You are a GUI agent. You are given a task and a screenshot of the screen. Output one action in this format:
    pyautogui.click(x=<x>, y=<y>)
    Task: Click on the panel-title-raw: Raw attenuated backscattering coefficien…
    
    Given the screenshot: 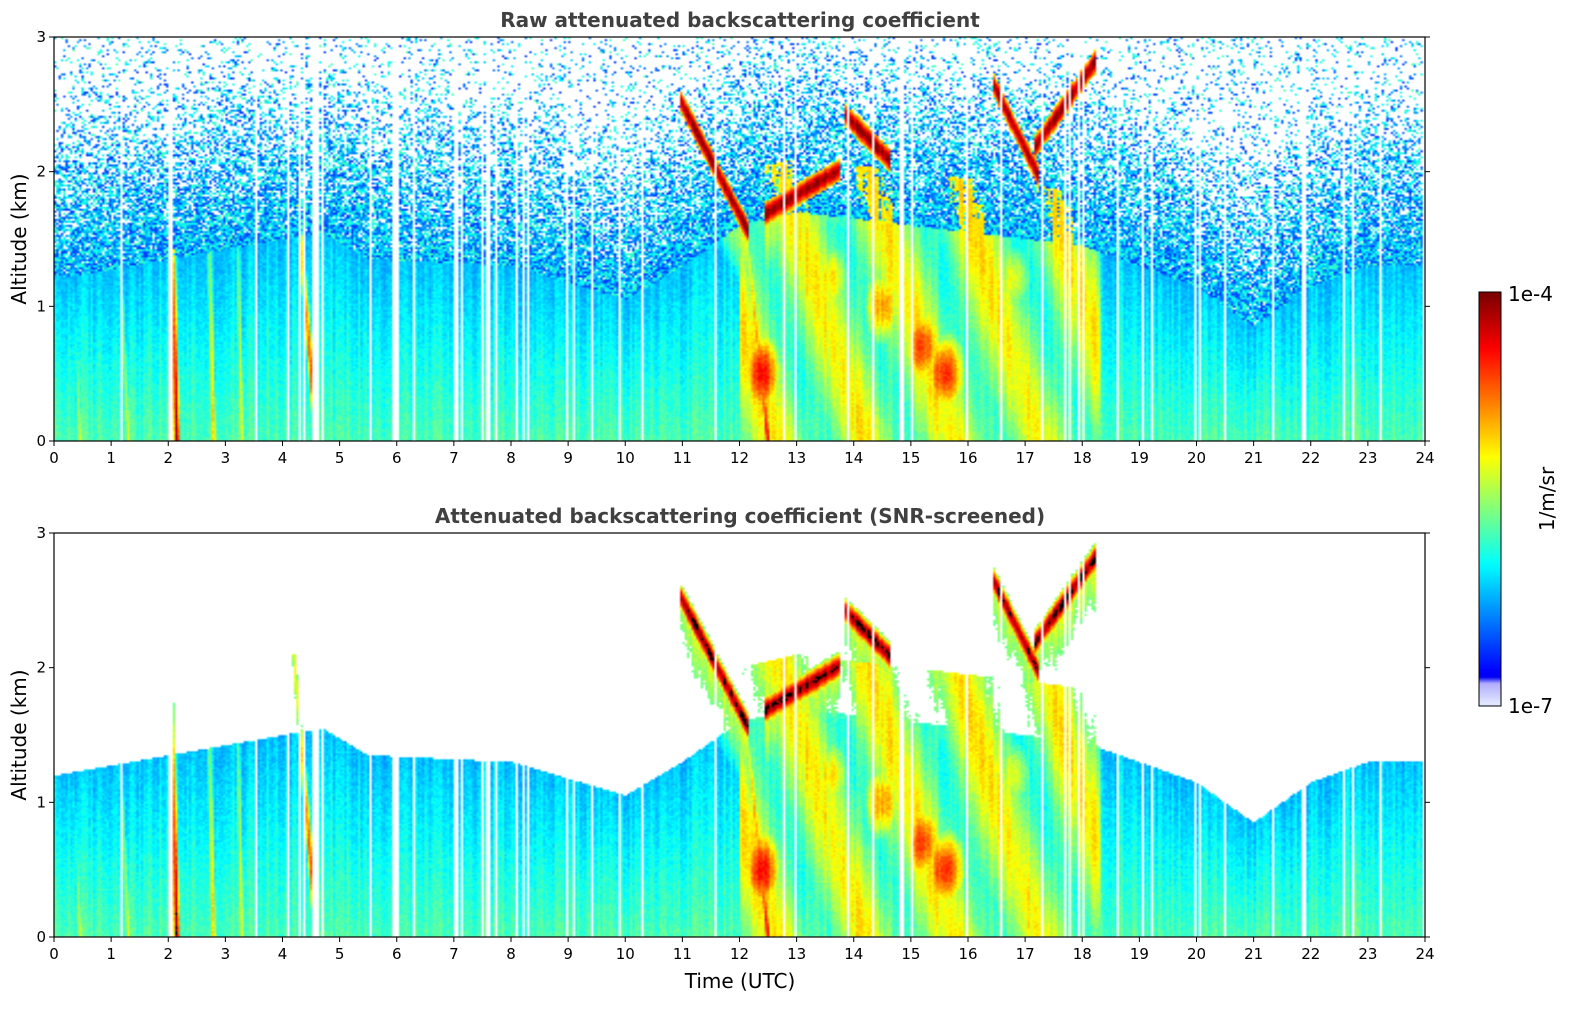 What is the action you would take?
    pyautogui.click(x=740, y=20)
    